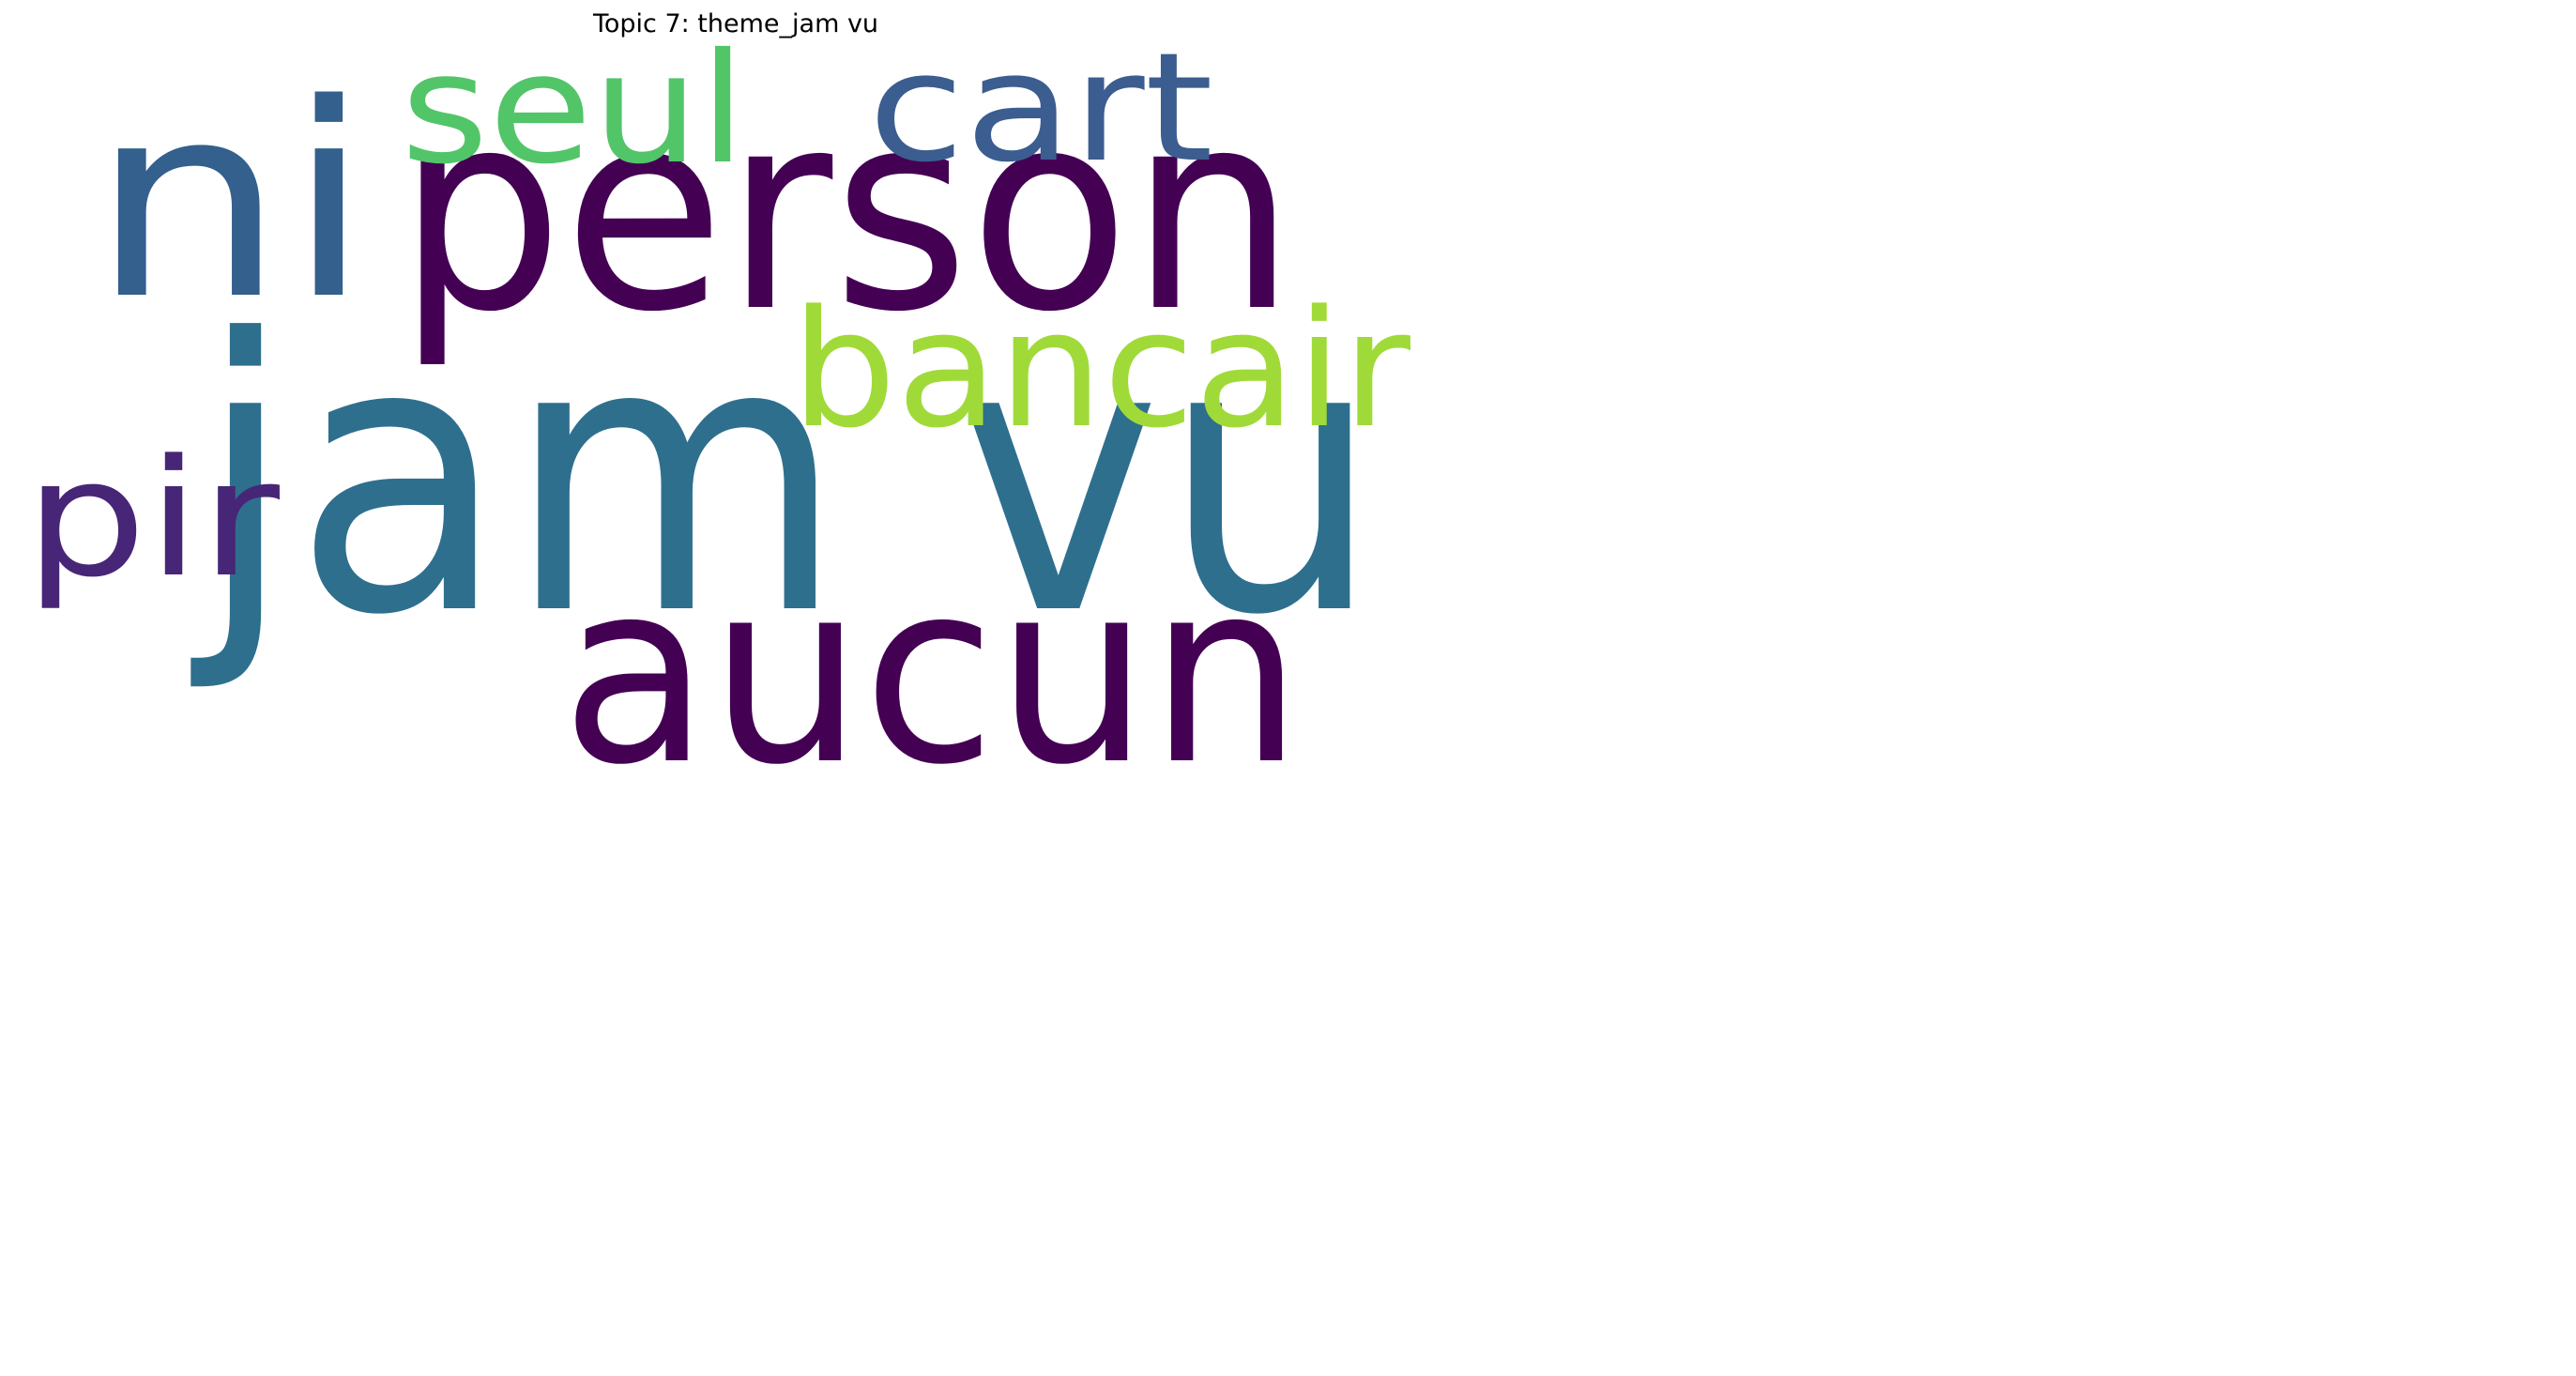 This screenshot has width=2576, height=1376. Describe the element at coordinates (573, 110) in the screenshot. I see `word-seul: seul` at that location.